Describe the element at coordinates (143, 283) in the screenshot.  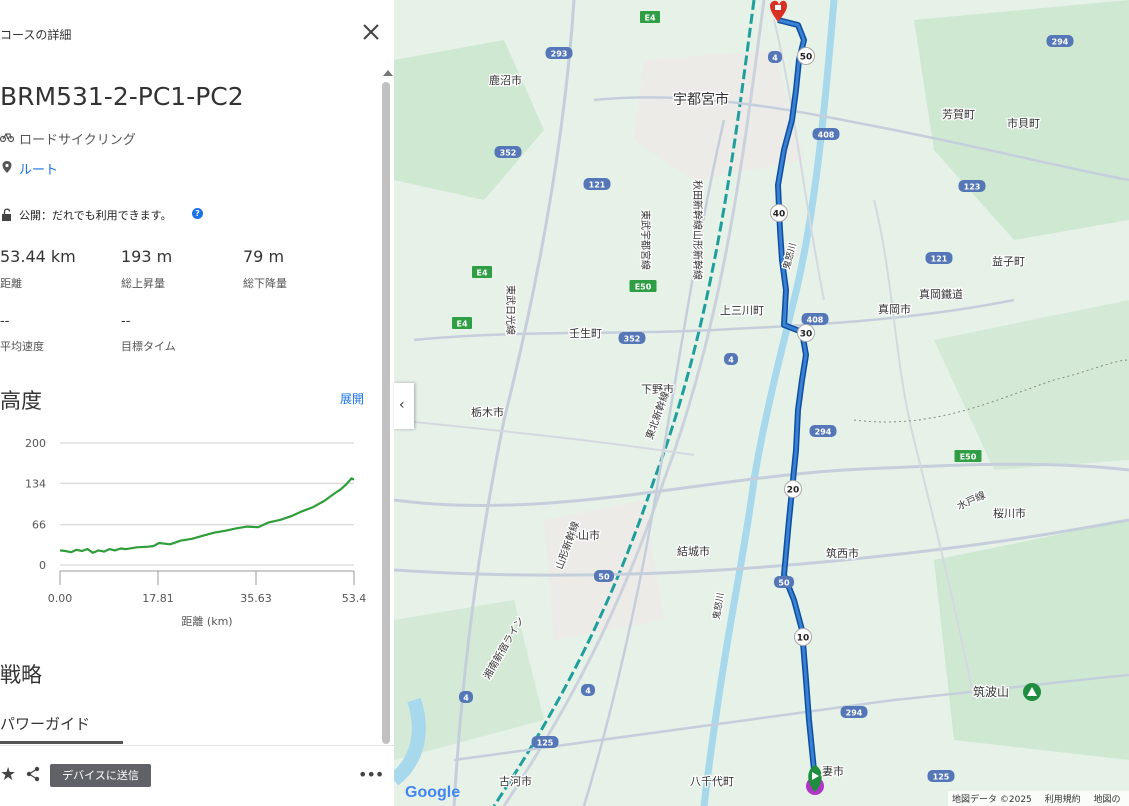
I see `ascent-label: 総上昇量` at that location.